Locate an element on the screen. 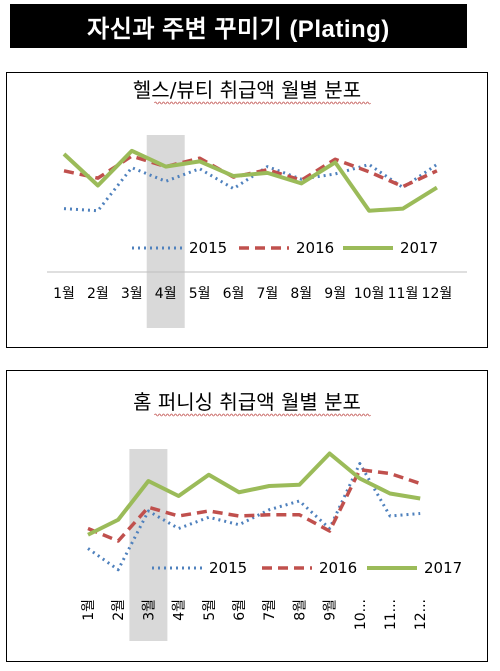 The width and height of the screenshot is (500, 671). page-title: 자신과 주변 꾸미기 (Plating) is located at coordinates (238, 29).